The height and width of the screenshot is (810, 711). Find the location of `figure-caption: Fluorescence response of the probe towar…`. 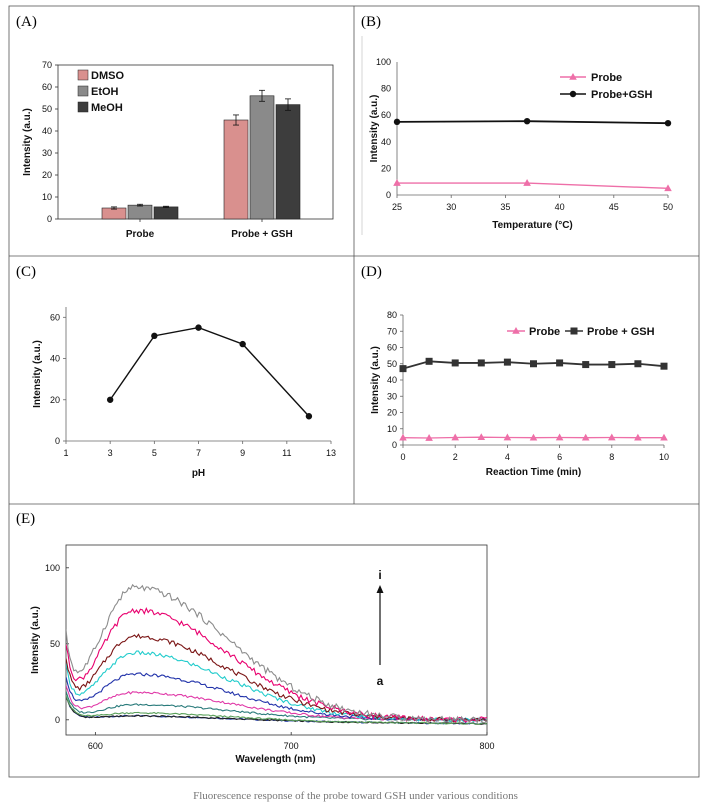

figure-caption: Fluorescence response of the probe towar… is located at coordinates (355, 796).